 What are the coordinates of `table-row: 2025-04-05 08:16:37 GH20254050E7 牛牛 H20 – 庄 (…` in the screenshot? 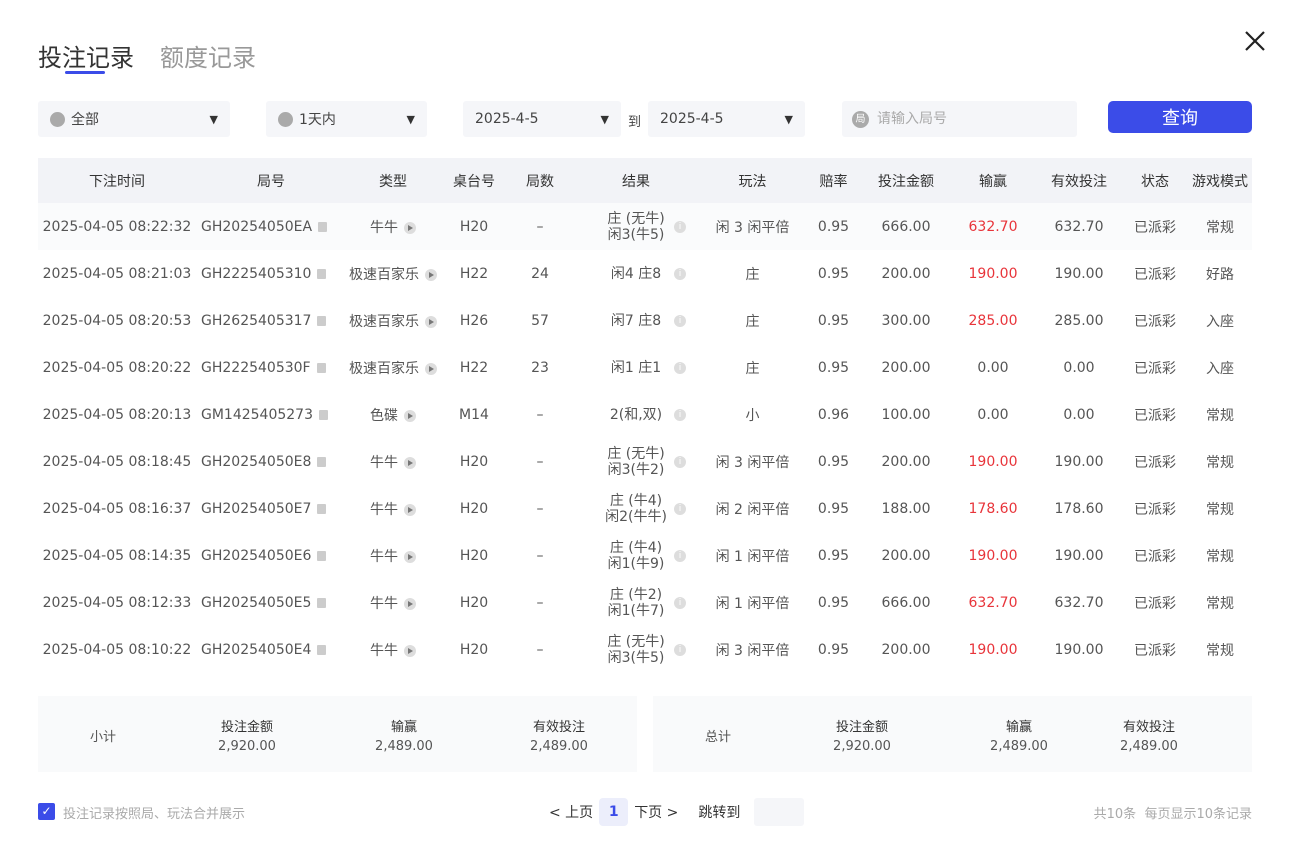 It's located at (645, 508).